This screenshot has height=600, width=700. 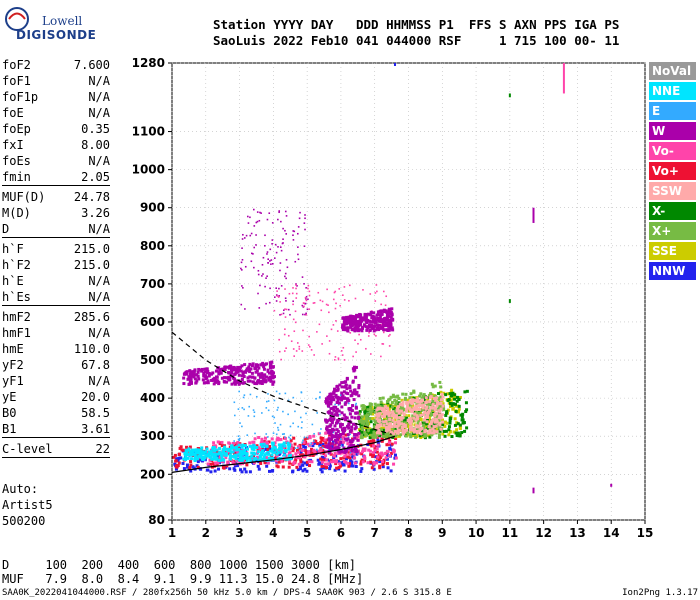 What do you see at coordinates (672, 172) in the screenshot?
I see `polarization-legend: NoVal NNE E W Vo- Vo+ SSW X- X+ SSE NNW` at bounding box center [672, 172].